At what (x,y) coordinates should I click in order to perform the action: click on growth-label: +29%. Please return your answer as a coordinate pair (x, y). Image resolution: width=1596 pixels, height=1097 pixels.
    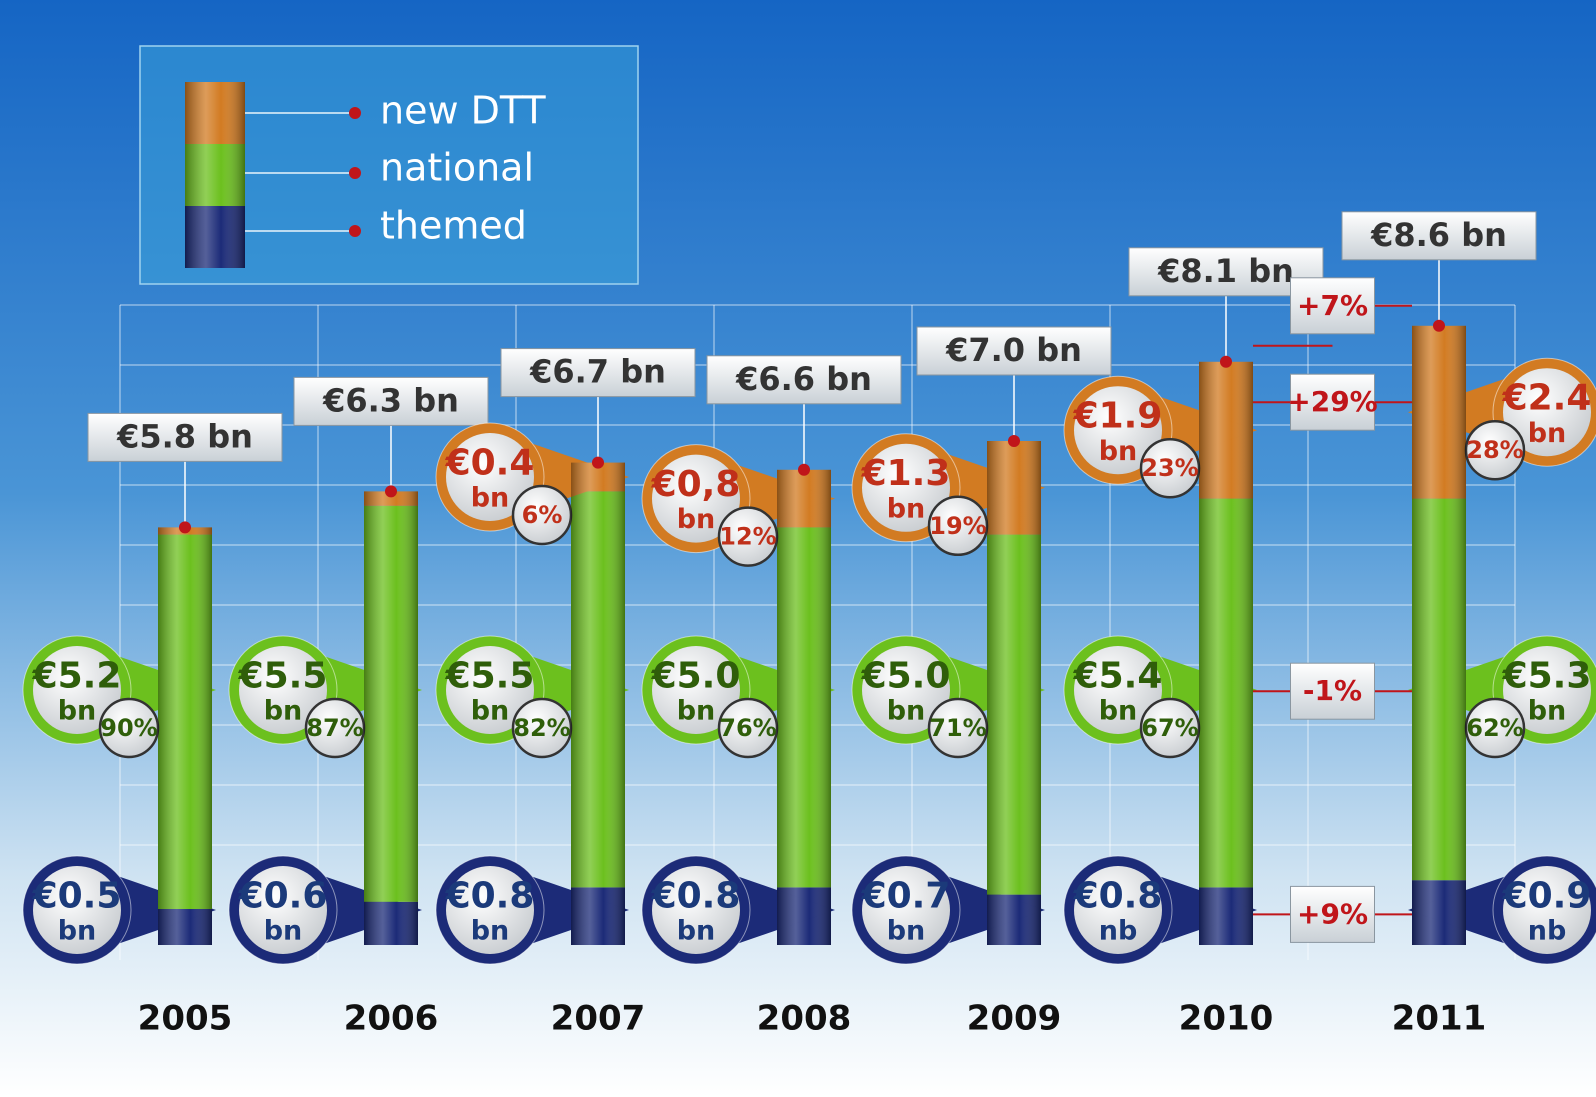
    Looking at the image, I should click on (1332, 401).